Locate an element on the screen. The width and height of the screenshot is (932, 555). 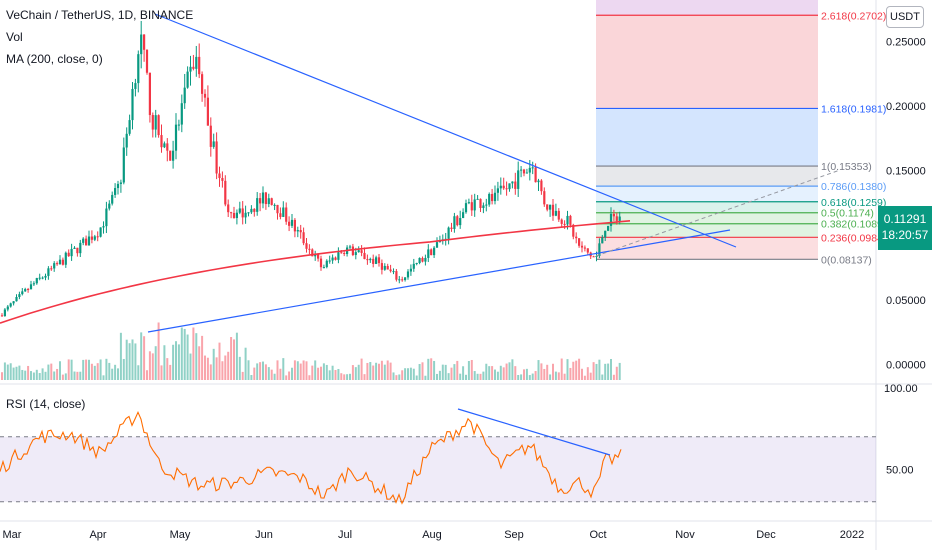
fib-level-label-4: 0.618(0.1259) is located at coordinates (853, 203).